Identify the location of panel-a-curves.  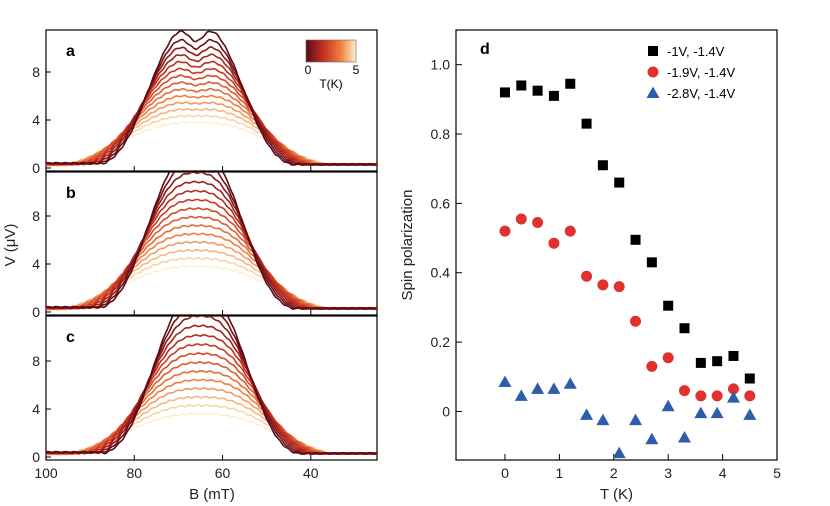
(211, 98).